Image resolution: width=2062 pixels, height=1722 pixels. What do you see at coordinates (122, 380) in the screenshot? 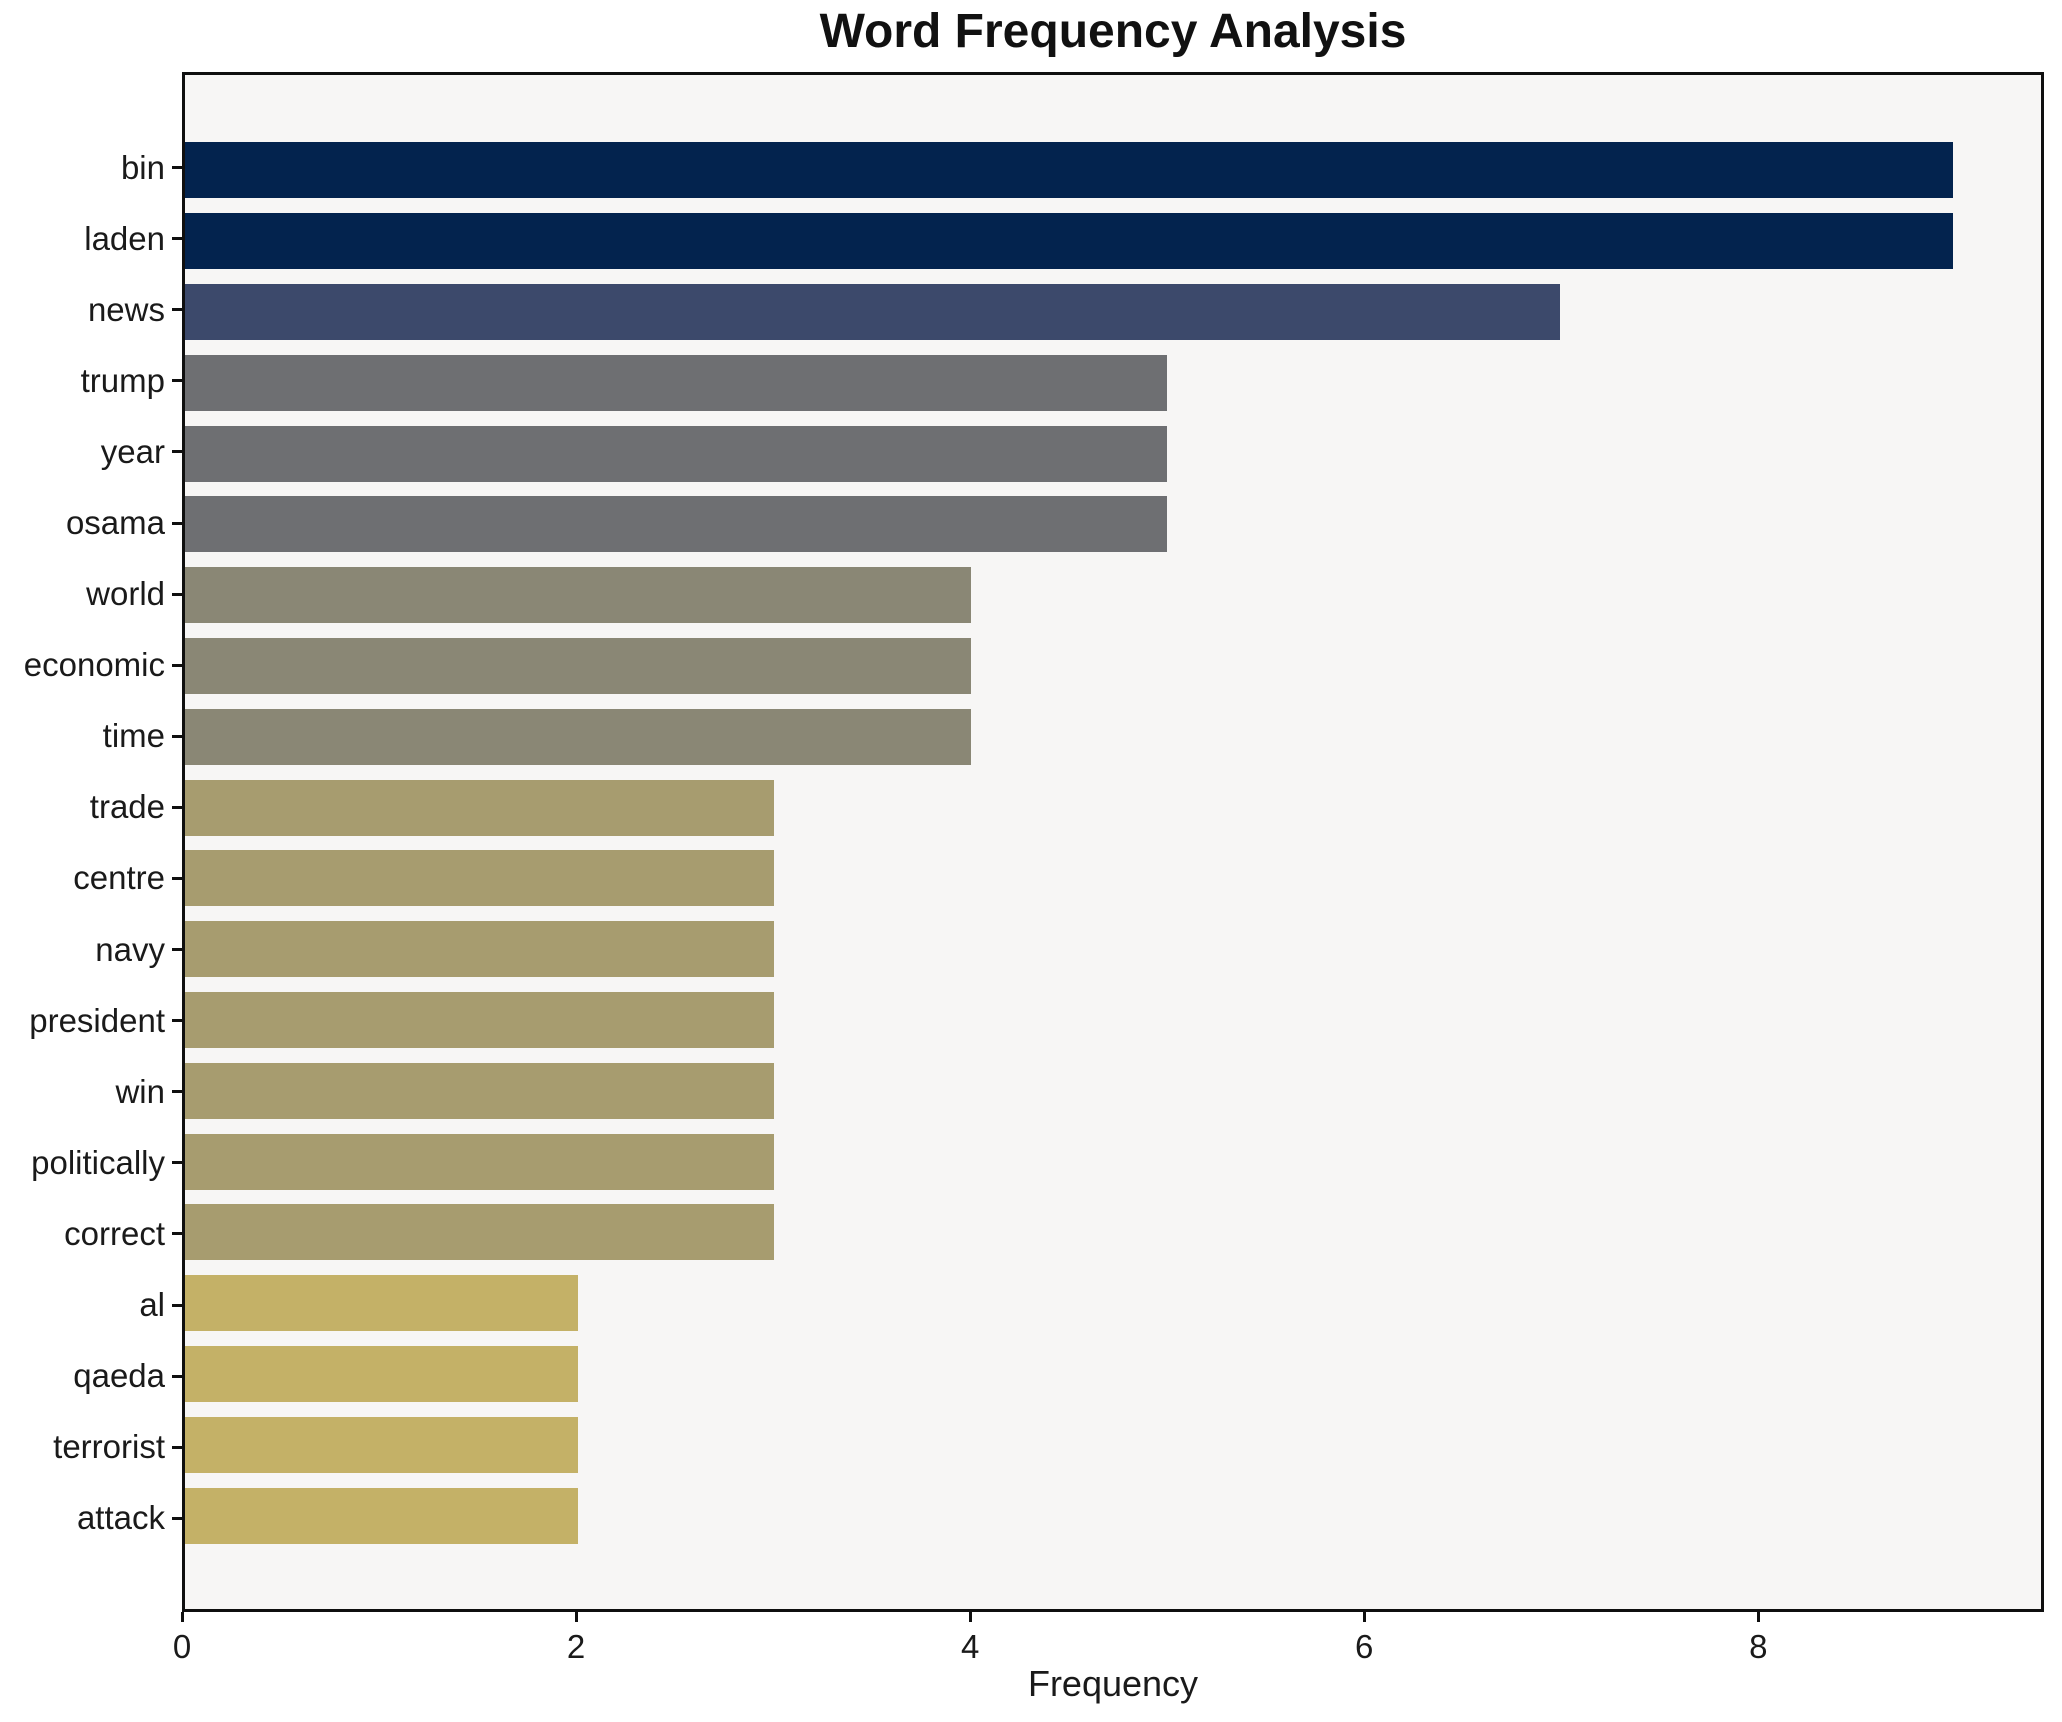
I see `y-tick-label-trump: trump` at bounding box center [122, 380].